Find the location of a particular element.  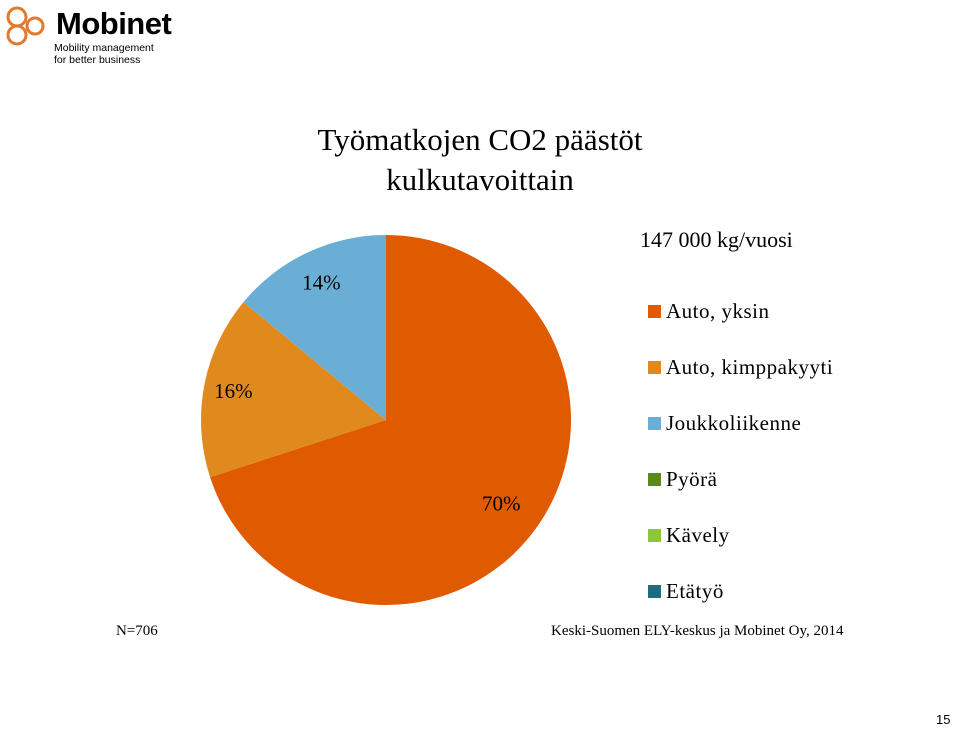

legend-item: Joukkoliikenne is located at coordinates (740, 423).